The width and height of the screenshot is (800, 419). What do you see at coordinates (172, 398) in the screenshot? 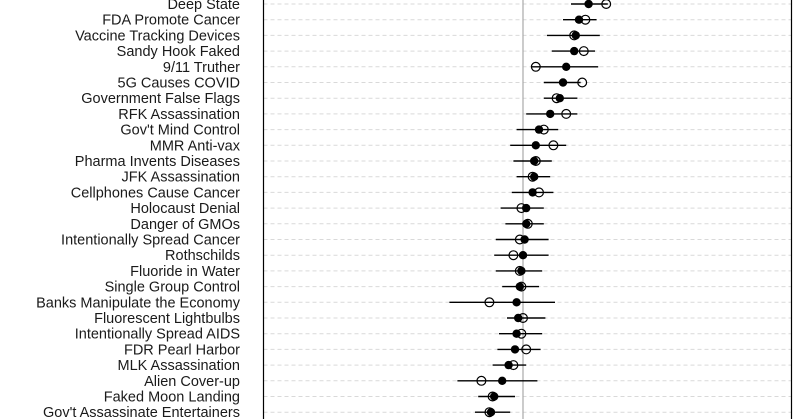
I see `category-label: Faked Moon Landing` at bounding box center [172, 398].